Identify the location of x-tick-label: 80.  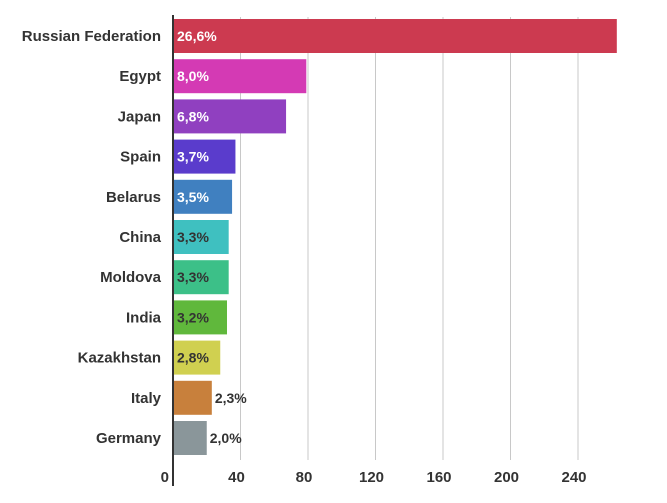
(304, 477).